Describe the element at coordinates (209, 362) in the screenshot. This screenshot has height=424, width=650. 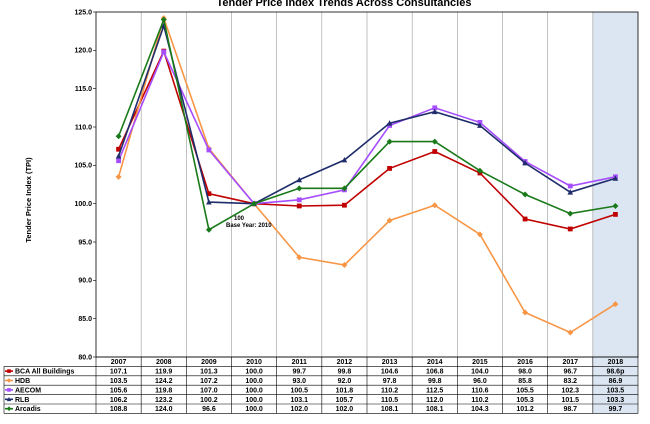
I see `table-year-header: 2009` at that location.